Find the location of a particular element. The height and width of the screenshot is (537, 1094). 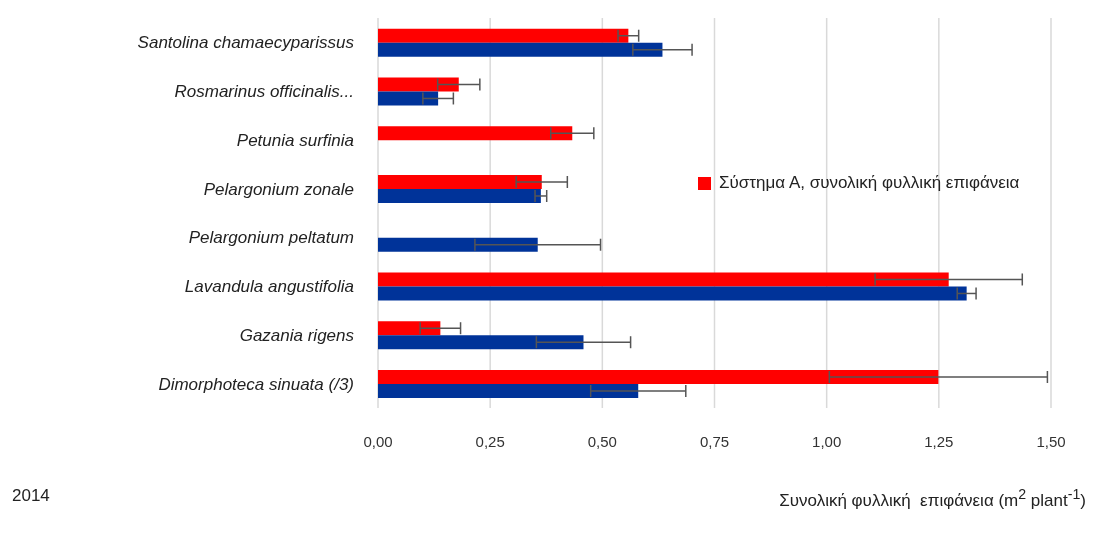

x-tick-label: 0,00 is located at coordinates (378, 441).